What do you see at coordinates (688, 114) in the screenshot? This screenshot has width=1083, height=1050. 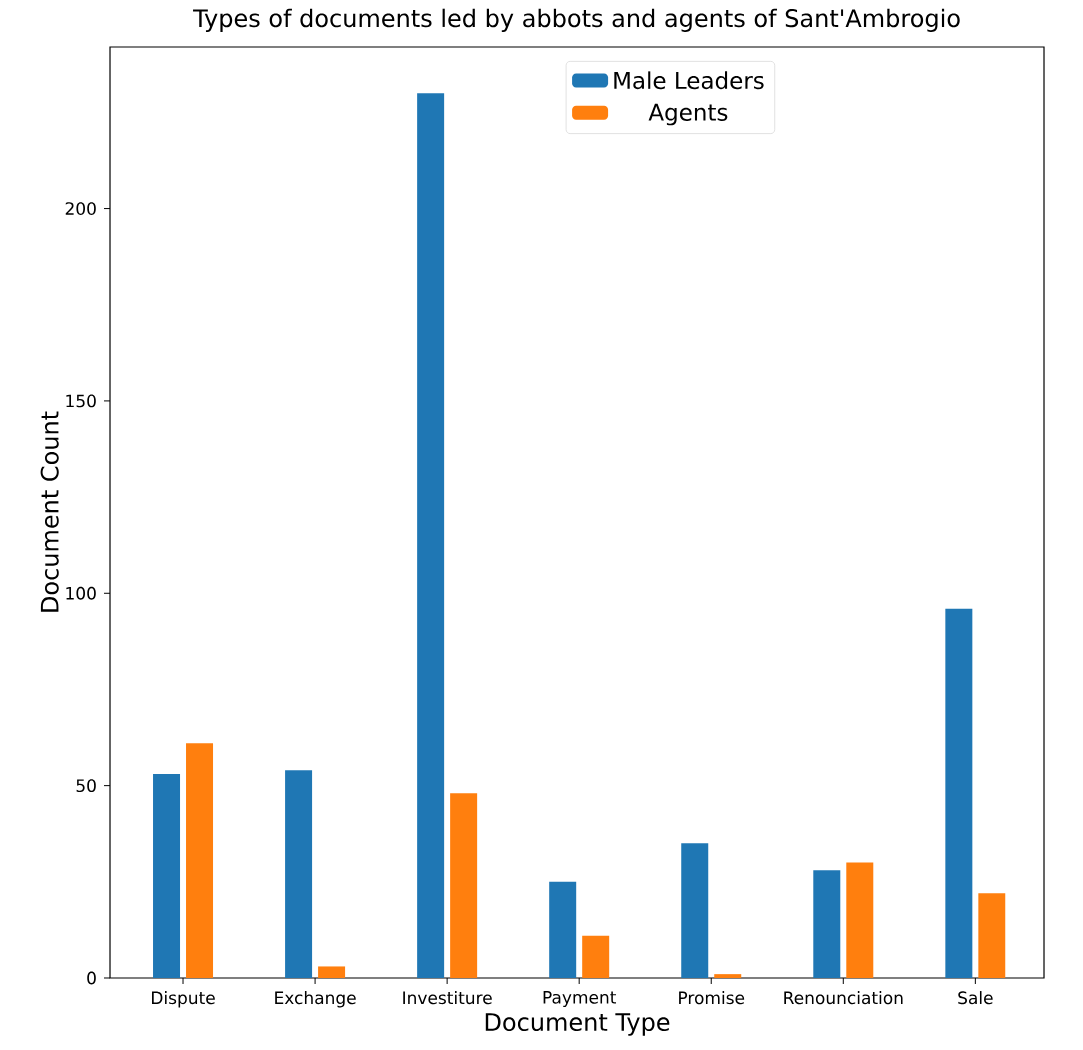 I see `legend-label: Agents` at bounding box center [688, 114].